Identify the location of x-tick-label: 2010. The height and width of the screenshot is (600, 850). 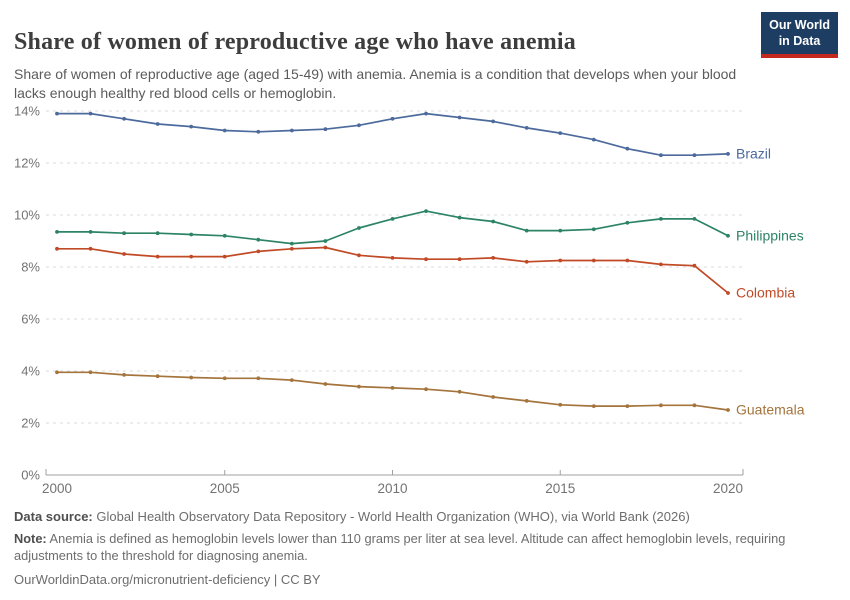
(392, 488).